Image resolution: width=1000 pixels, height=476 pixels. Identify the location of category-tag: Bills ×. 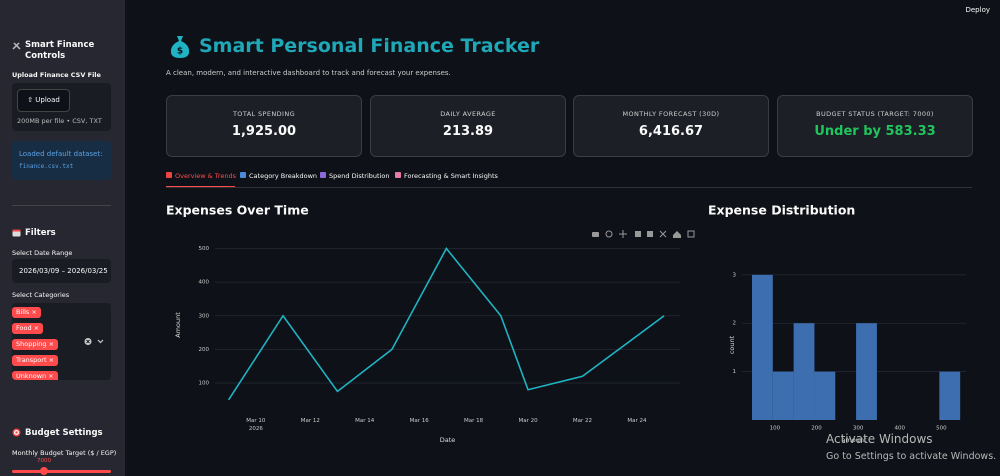
(26, 312).